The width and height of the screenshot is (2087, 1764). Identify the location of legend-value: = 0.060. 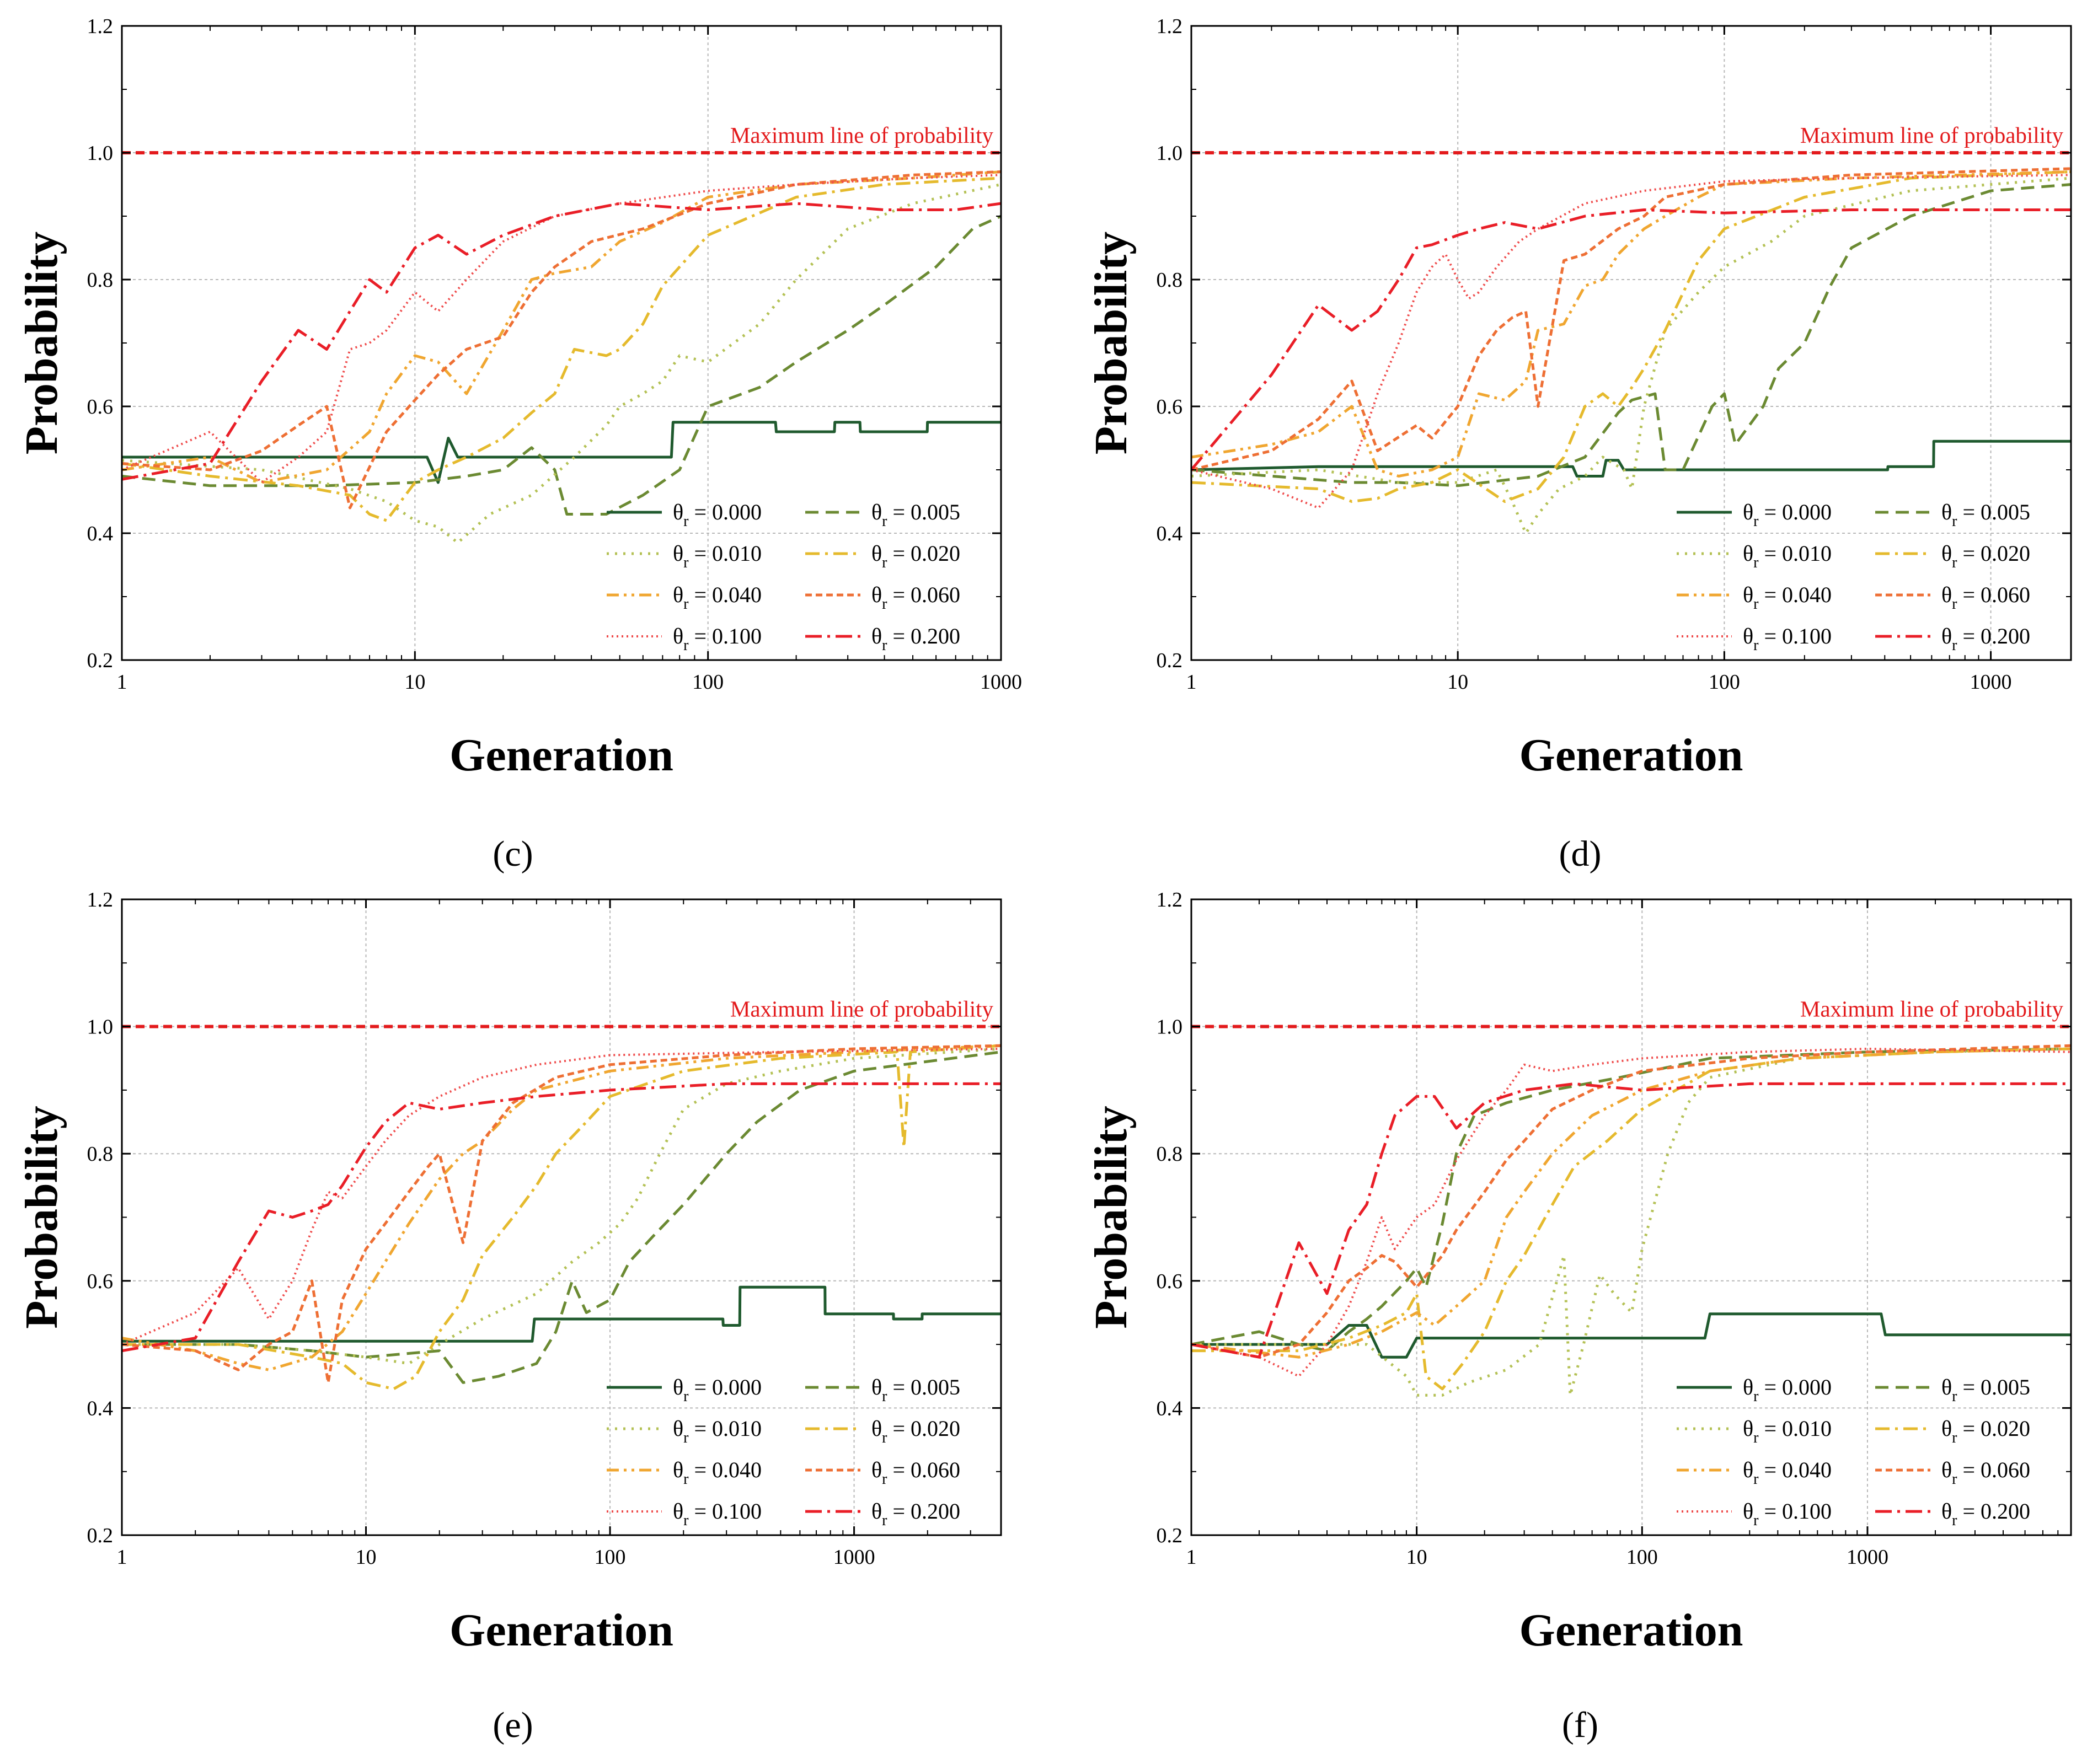
(924, 1469).